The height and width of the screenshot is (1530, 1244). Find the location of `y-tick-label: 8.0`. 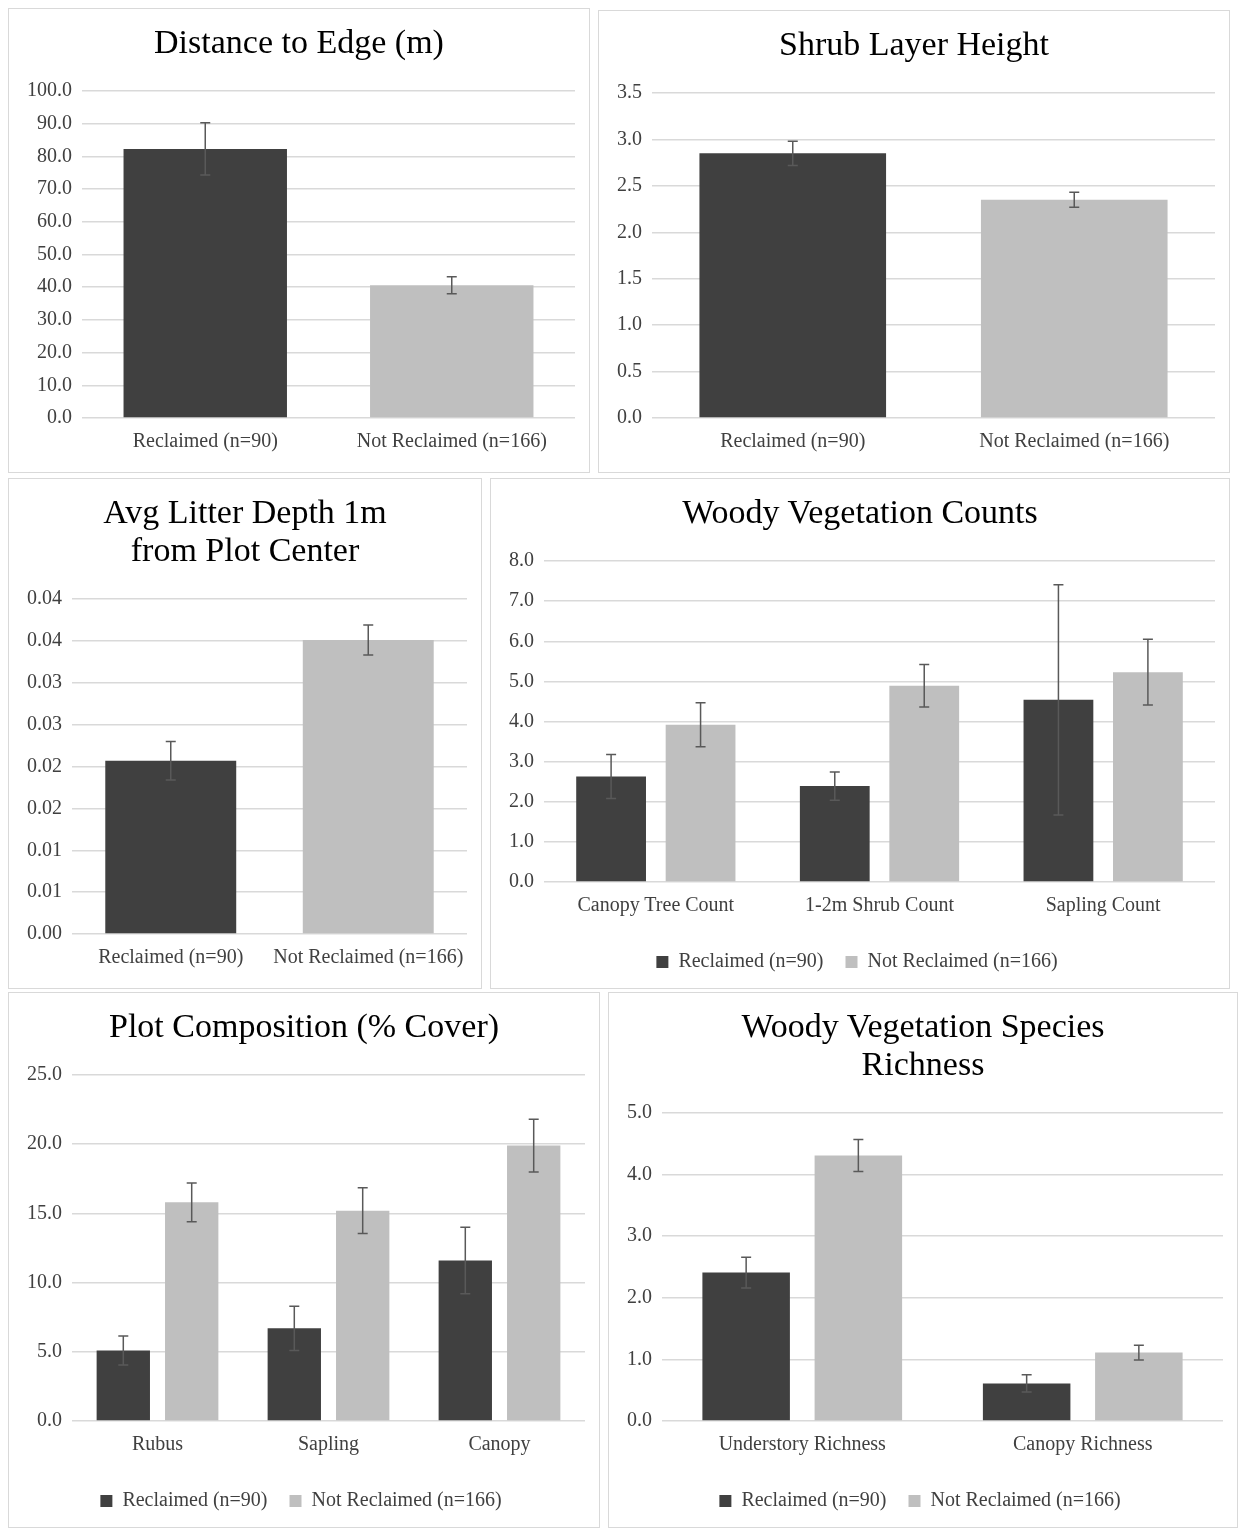

y-tick-label: 8.0 is located at coordinates (521, 559).